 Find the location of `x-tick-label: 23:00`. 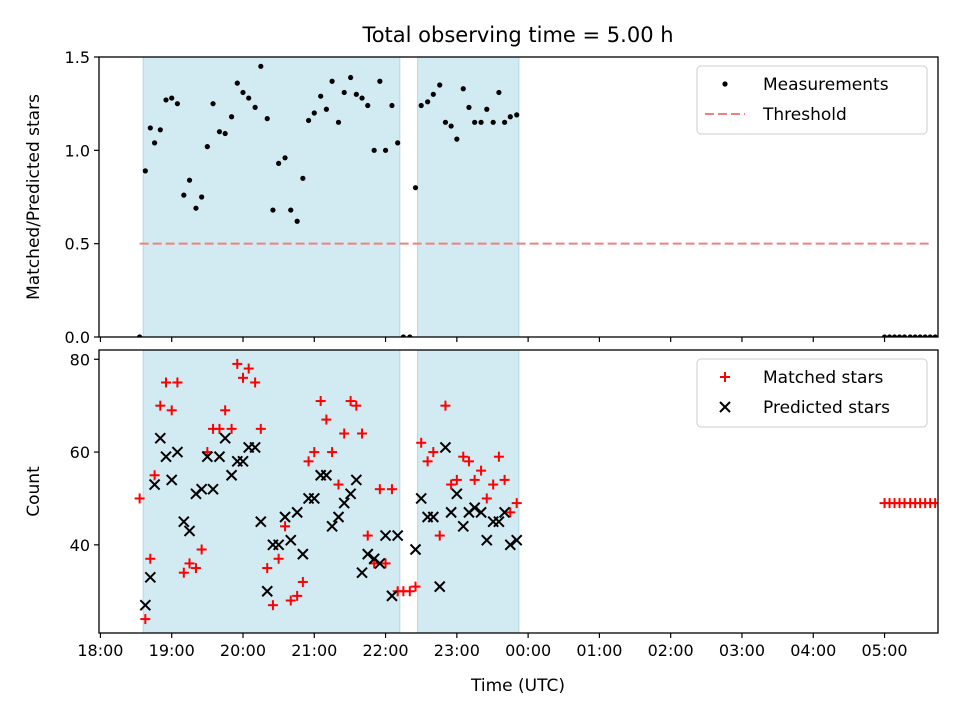

x-tick-label: 23:00 is located at coordinates (457, 650).